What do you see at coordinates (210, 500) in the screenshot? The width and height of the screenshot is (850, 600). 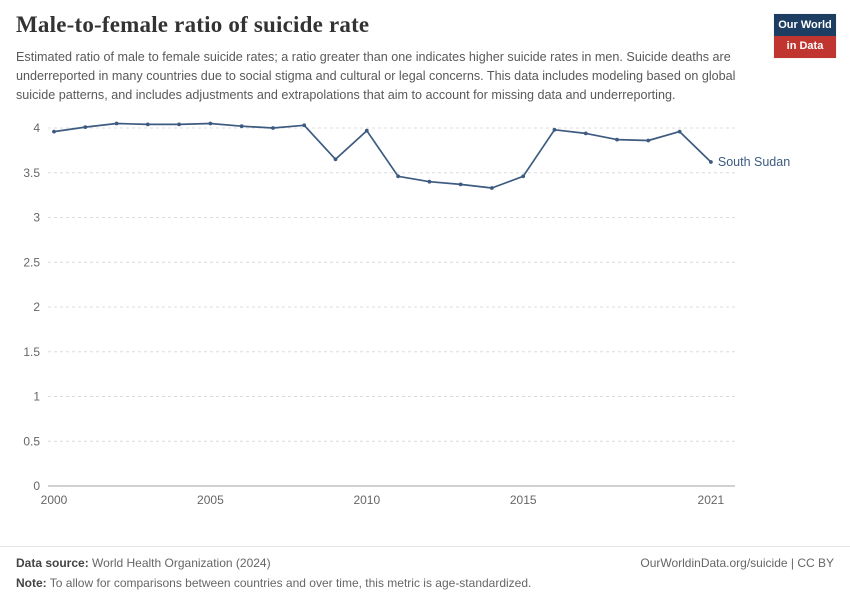 I see `x-tick-label: 2005` at bounding box center [210, 500].